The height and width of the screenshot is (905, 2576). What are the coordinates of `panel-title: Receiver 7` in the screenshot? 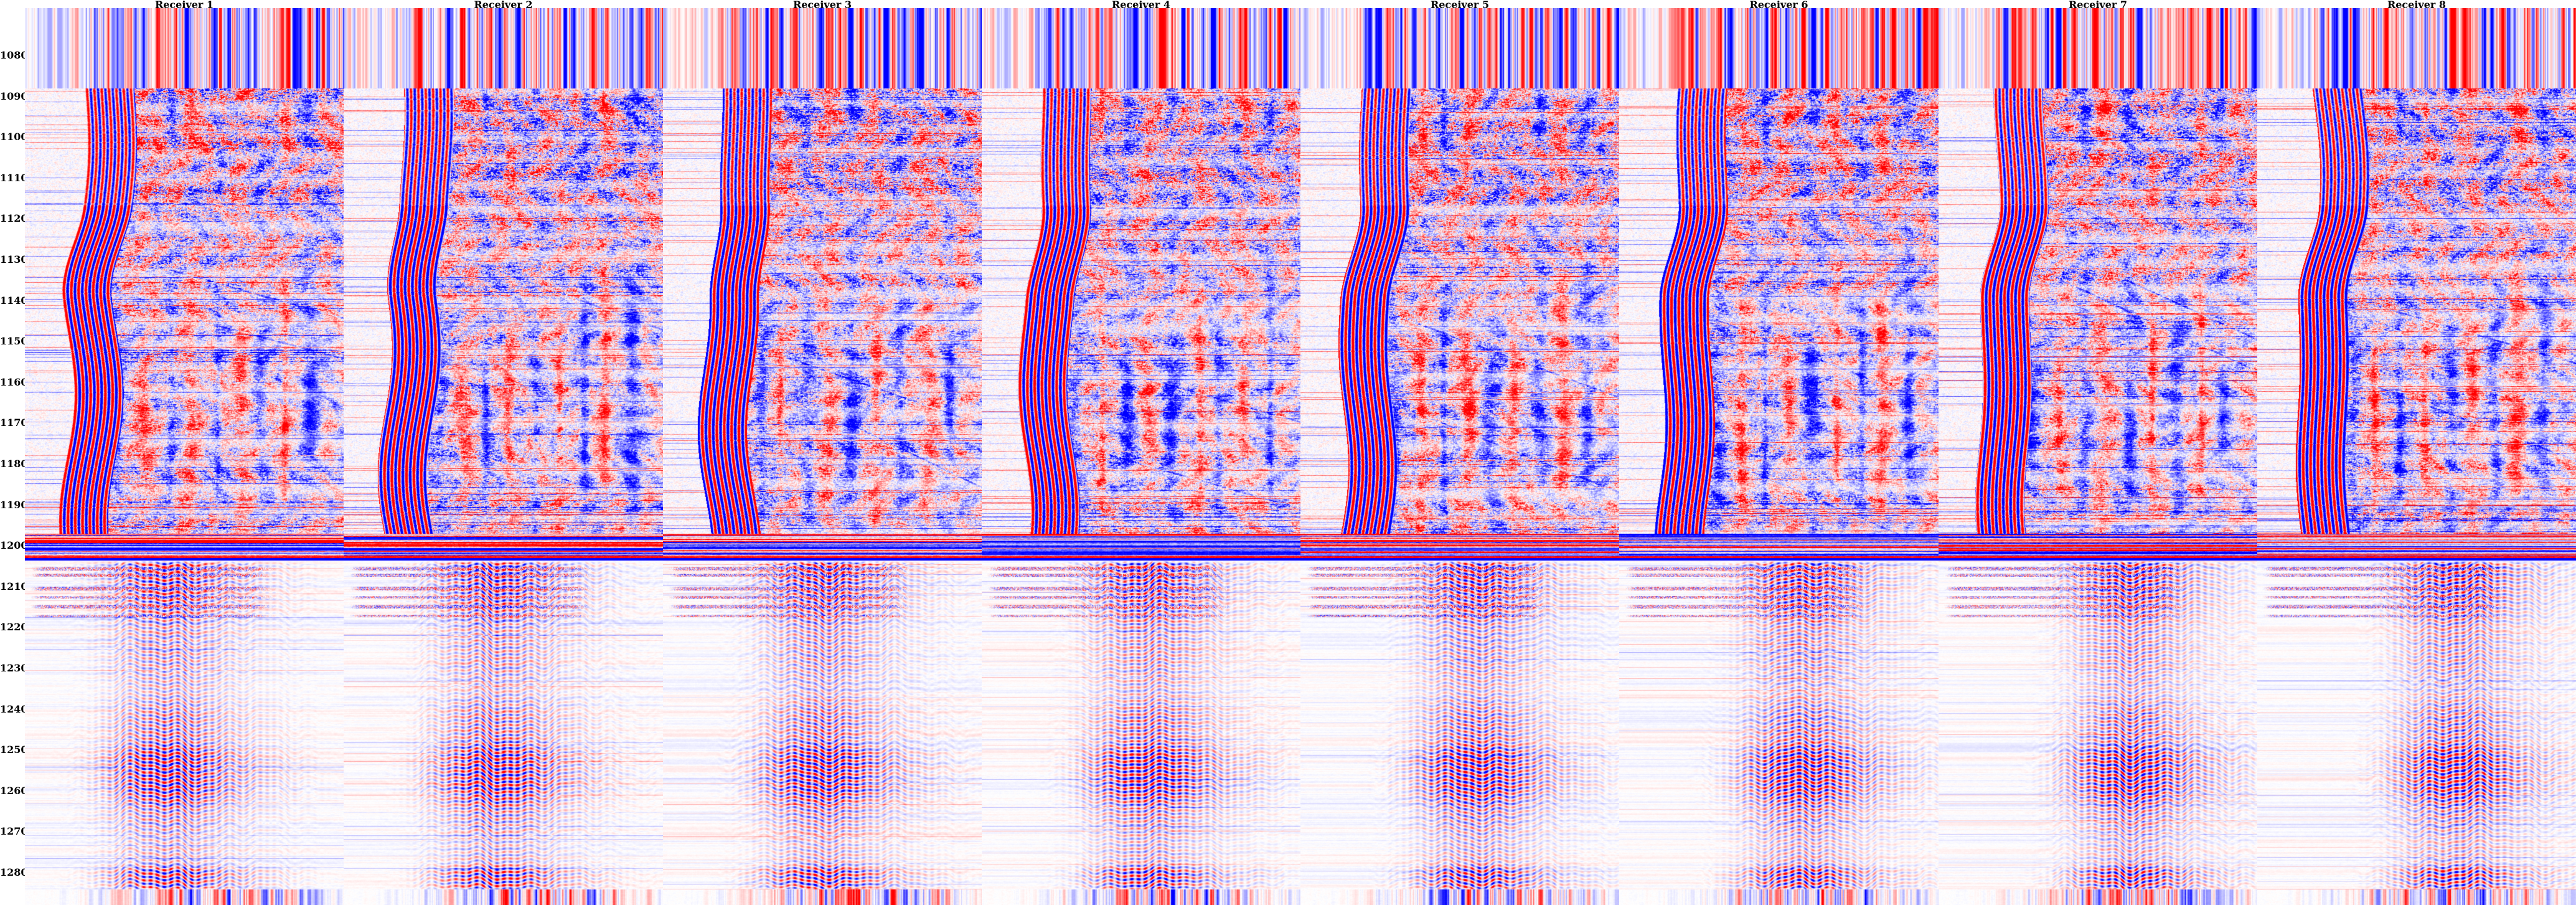 It's located at (2098, 5).